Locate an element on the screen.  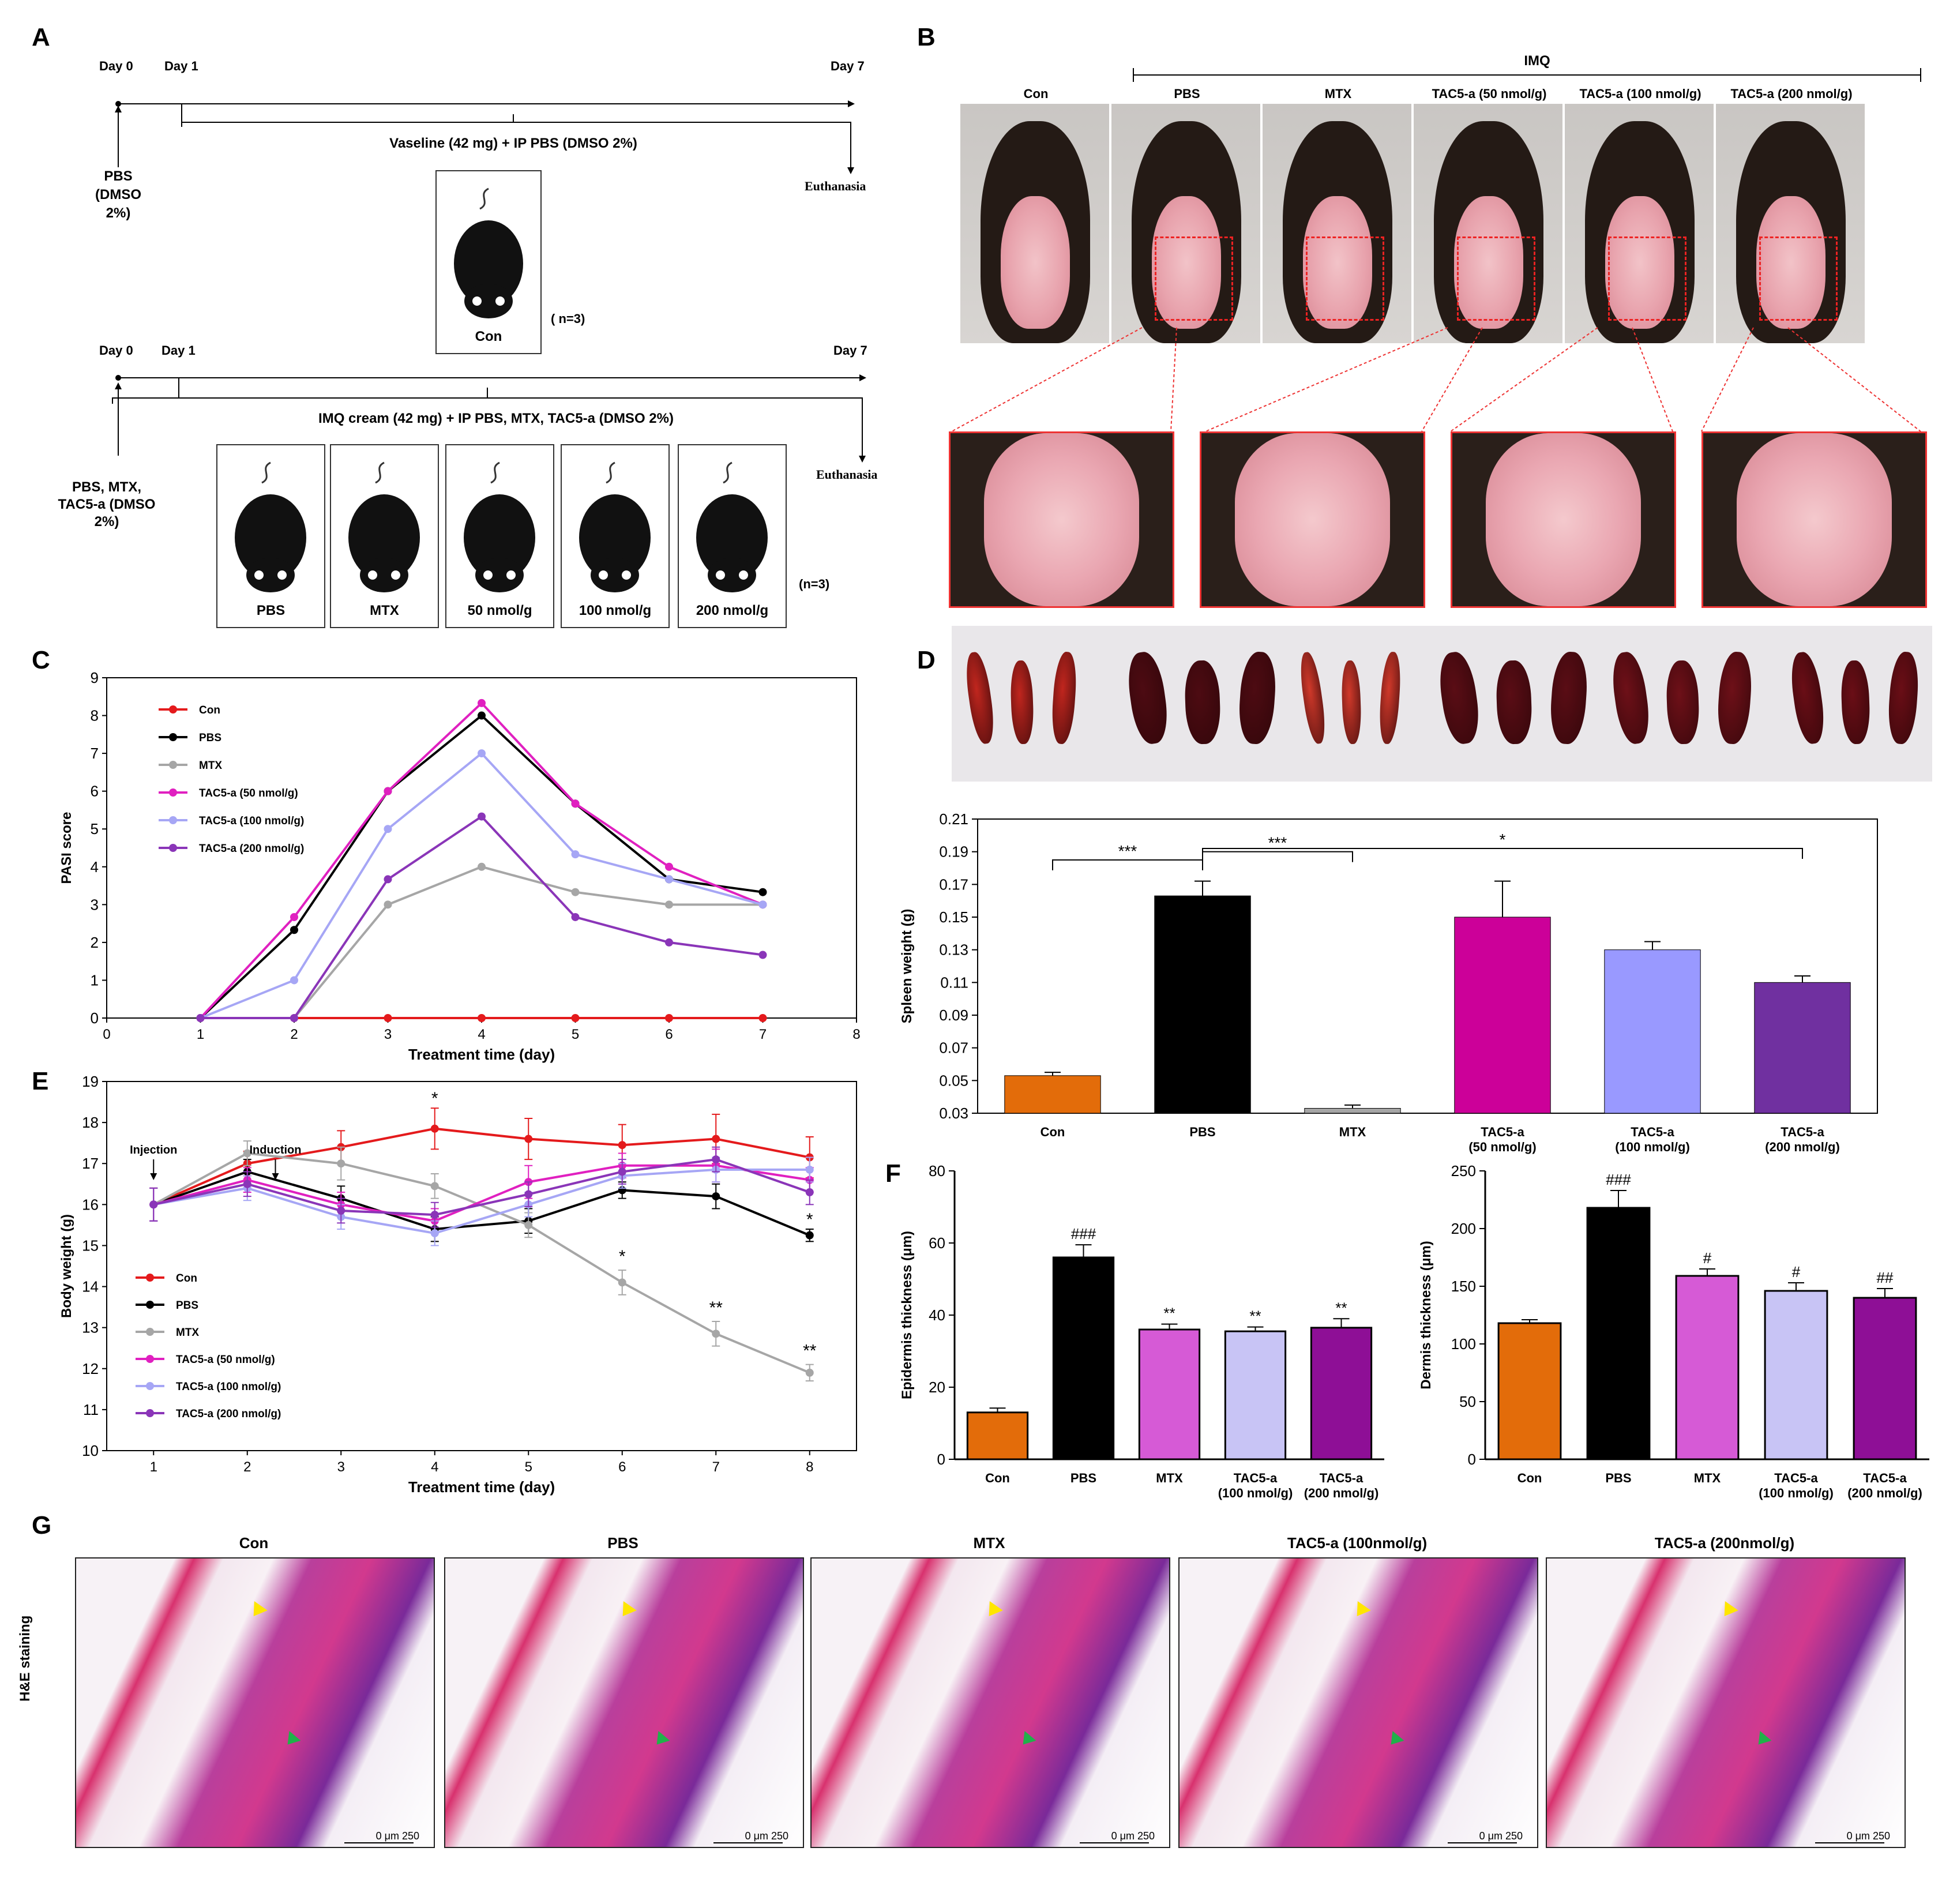
significance-mark: ### is located at coordinates (1618, 1179).